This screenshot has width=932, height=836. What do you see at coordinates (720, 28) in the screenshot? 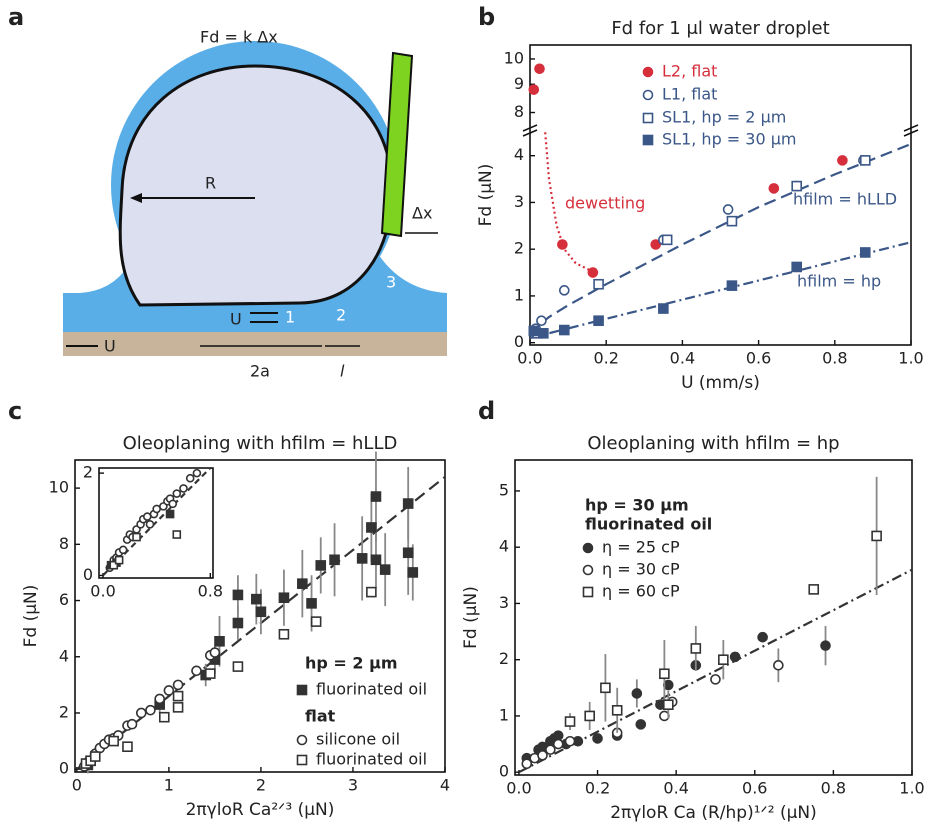
I see `chart-title: Fd for 1 μl water droplet` at bounding box center [720, 28].